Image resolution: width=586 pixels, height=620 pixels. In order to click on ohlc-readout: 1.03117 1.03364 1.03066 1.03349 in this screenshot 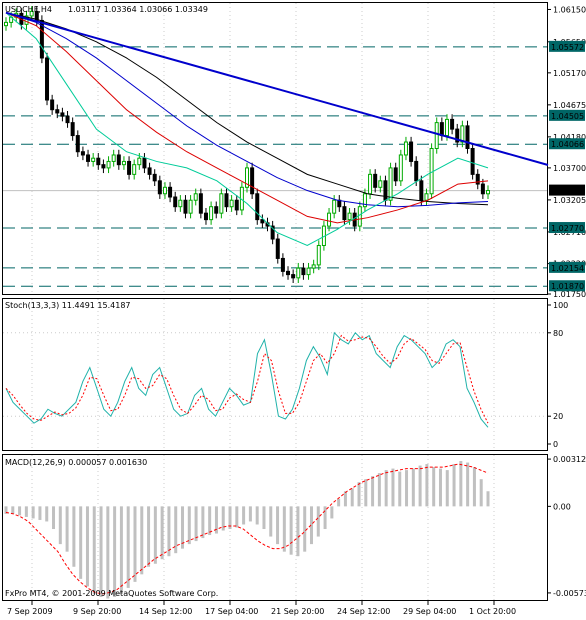, I will do `click(138, 9)`.